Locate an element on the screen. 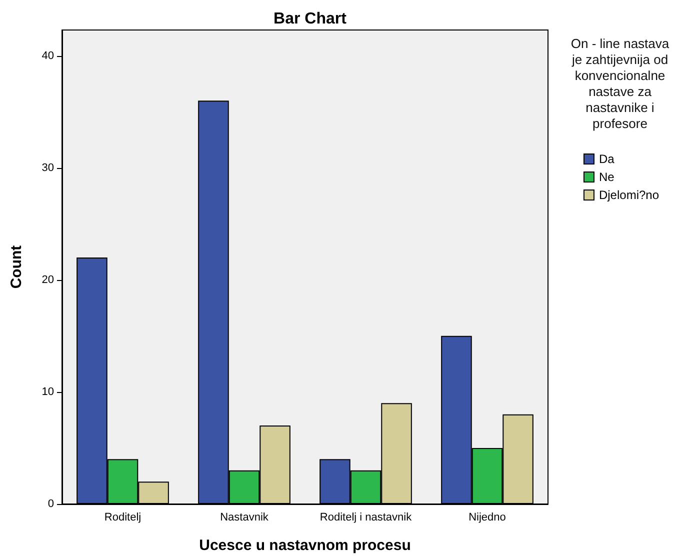  x-tick-label: Nijedno is located at coordinates (487, 518).